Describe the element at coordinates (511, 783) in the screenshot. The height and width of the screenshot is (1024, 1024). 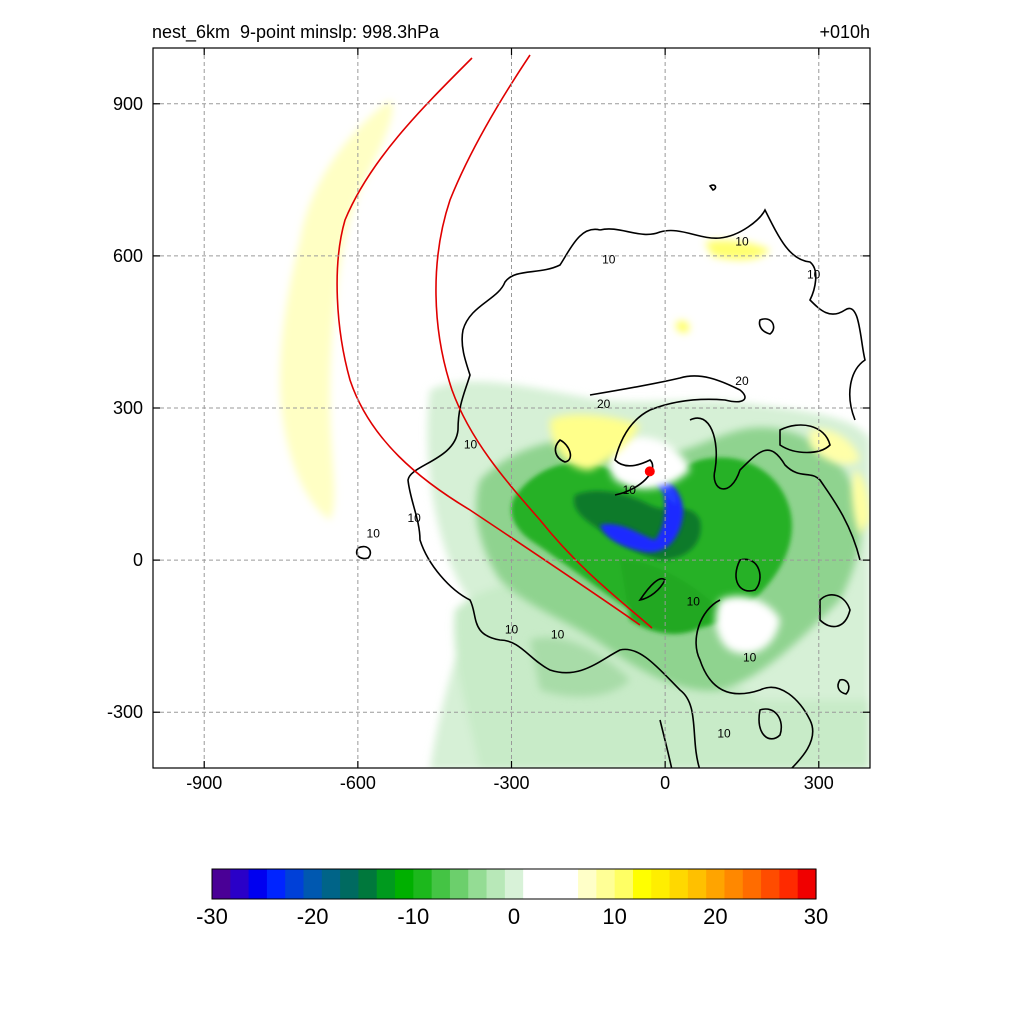
I see `x-tick-label: -300` at that location.